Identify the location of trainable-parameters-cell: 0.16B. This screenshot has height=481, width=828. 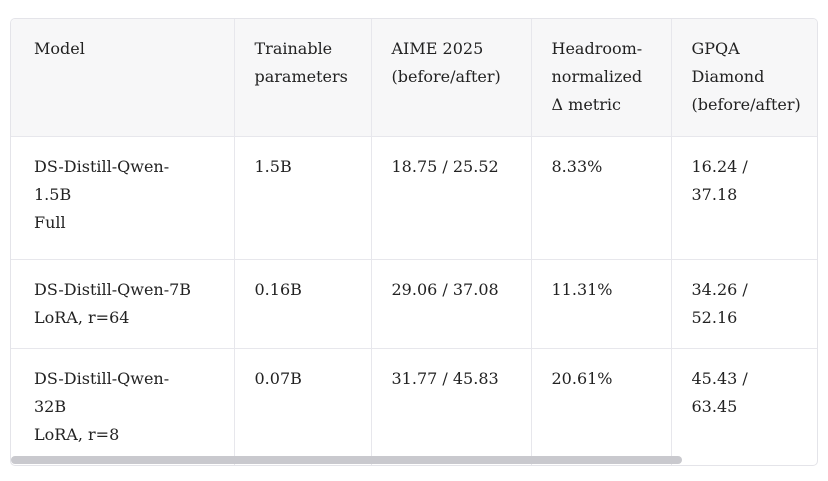
(303, 304).